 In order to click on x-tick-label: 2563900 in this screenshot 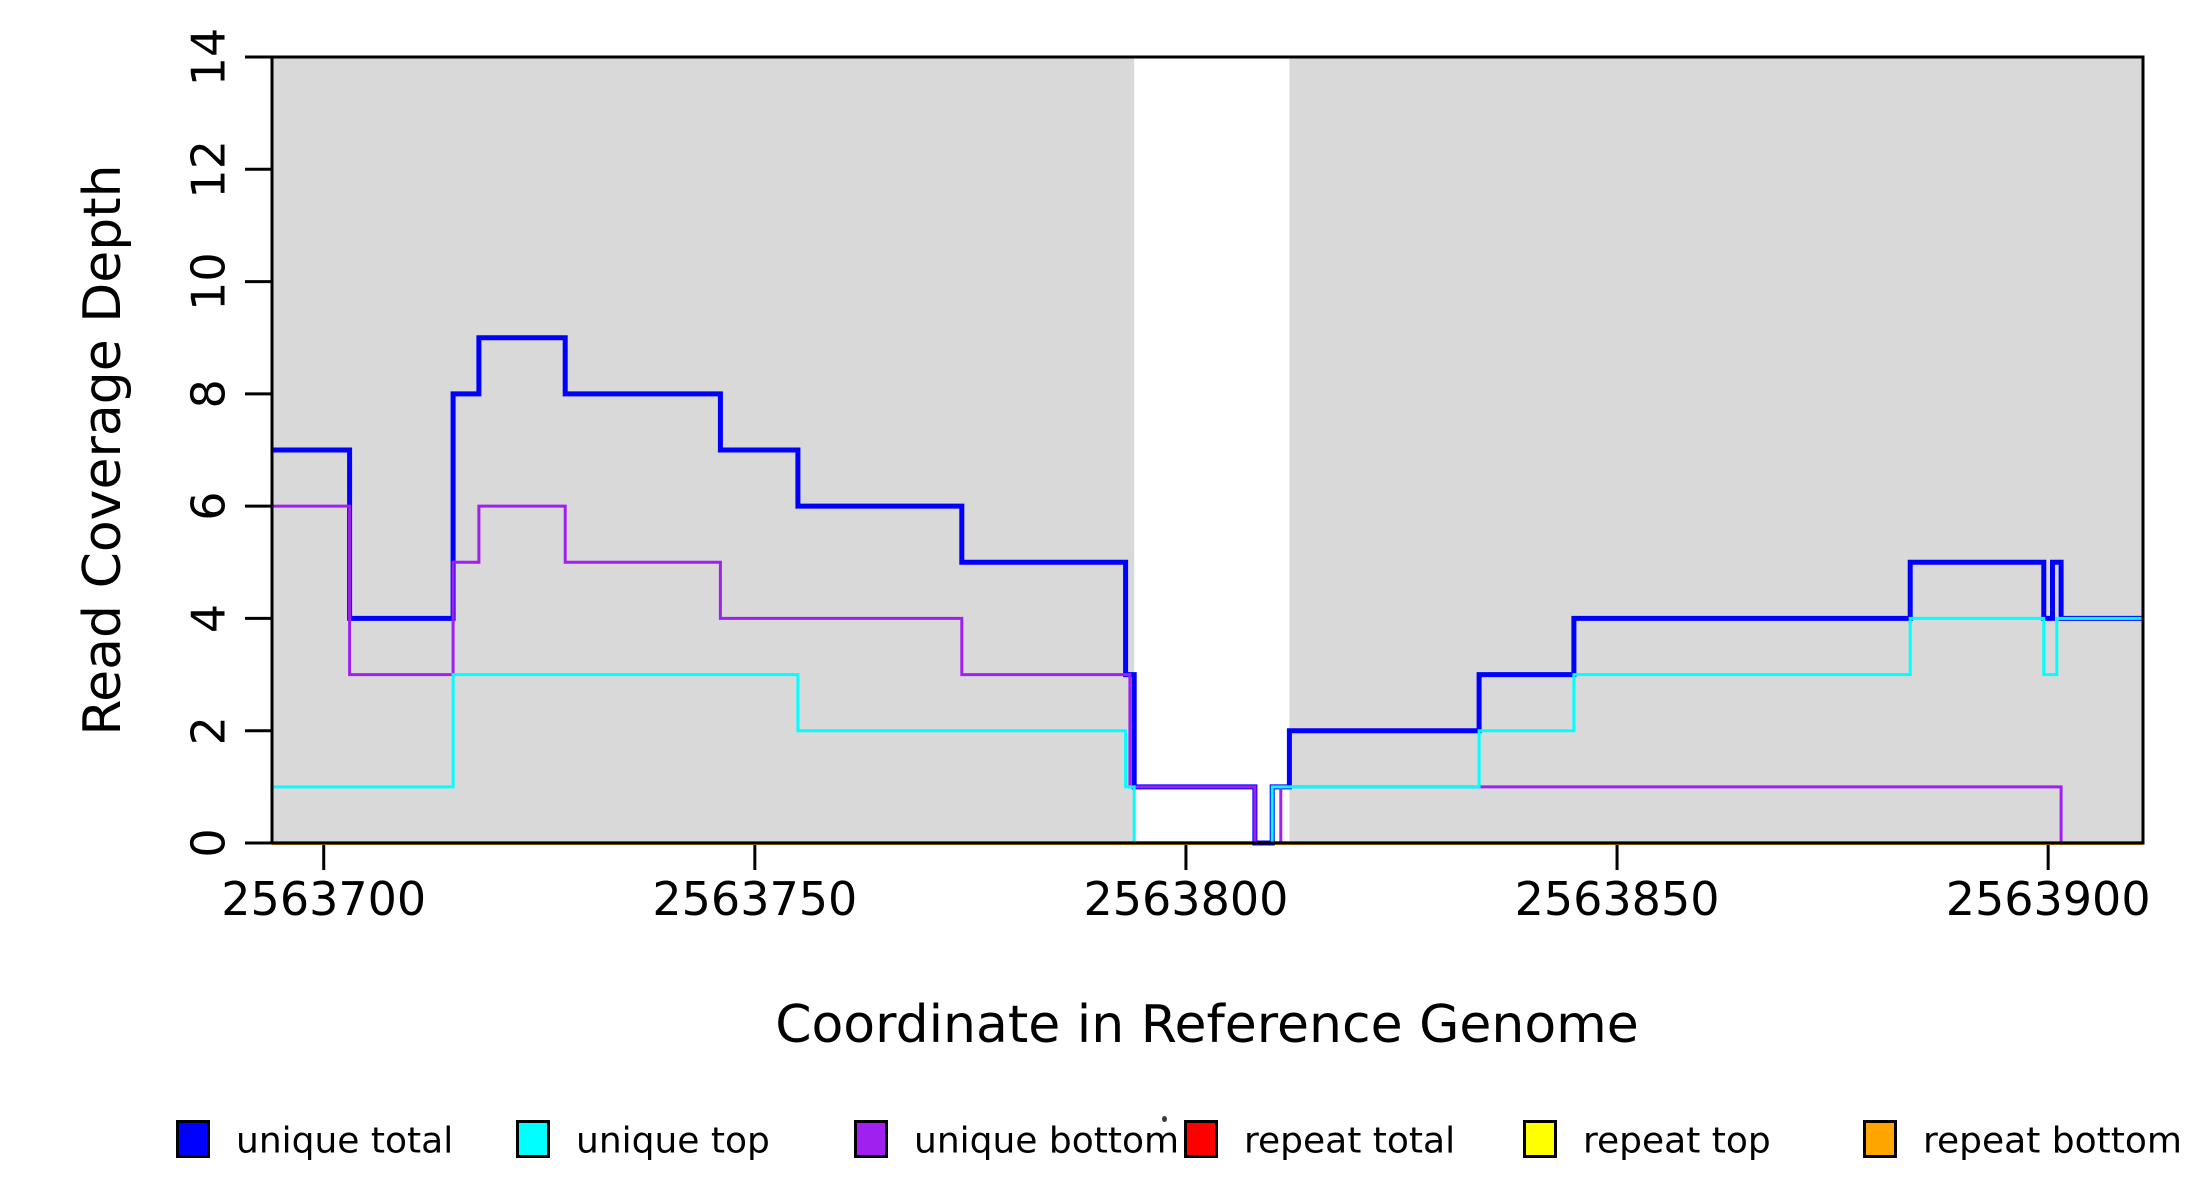, I will do `click(2048, 899)`.